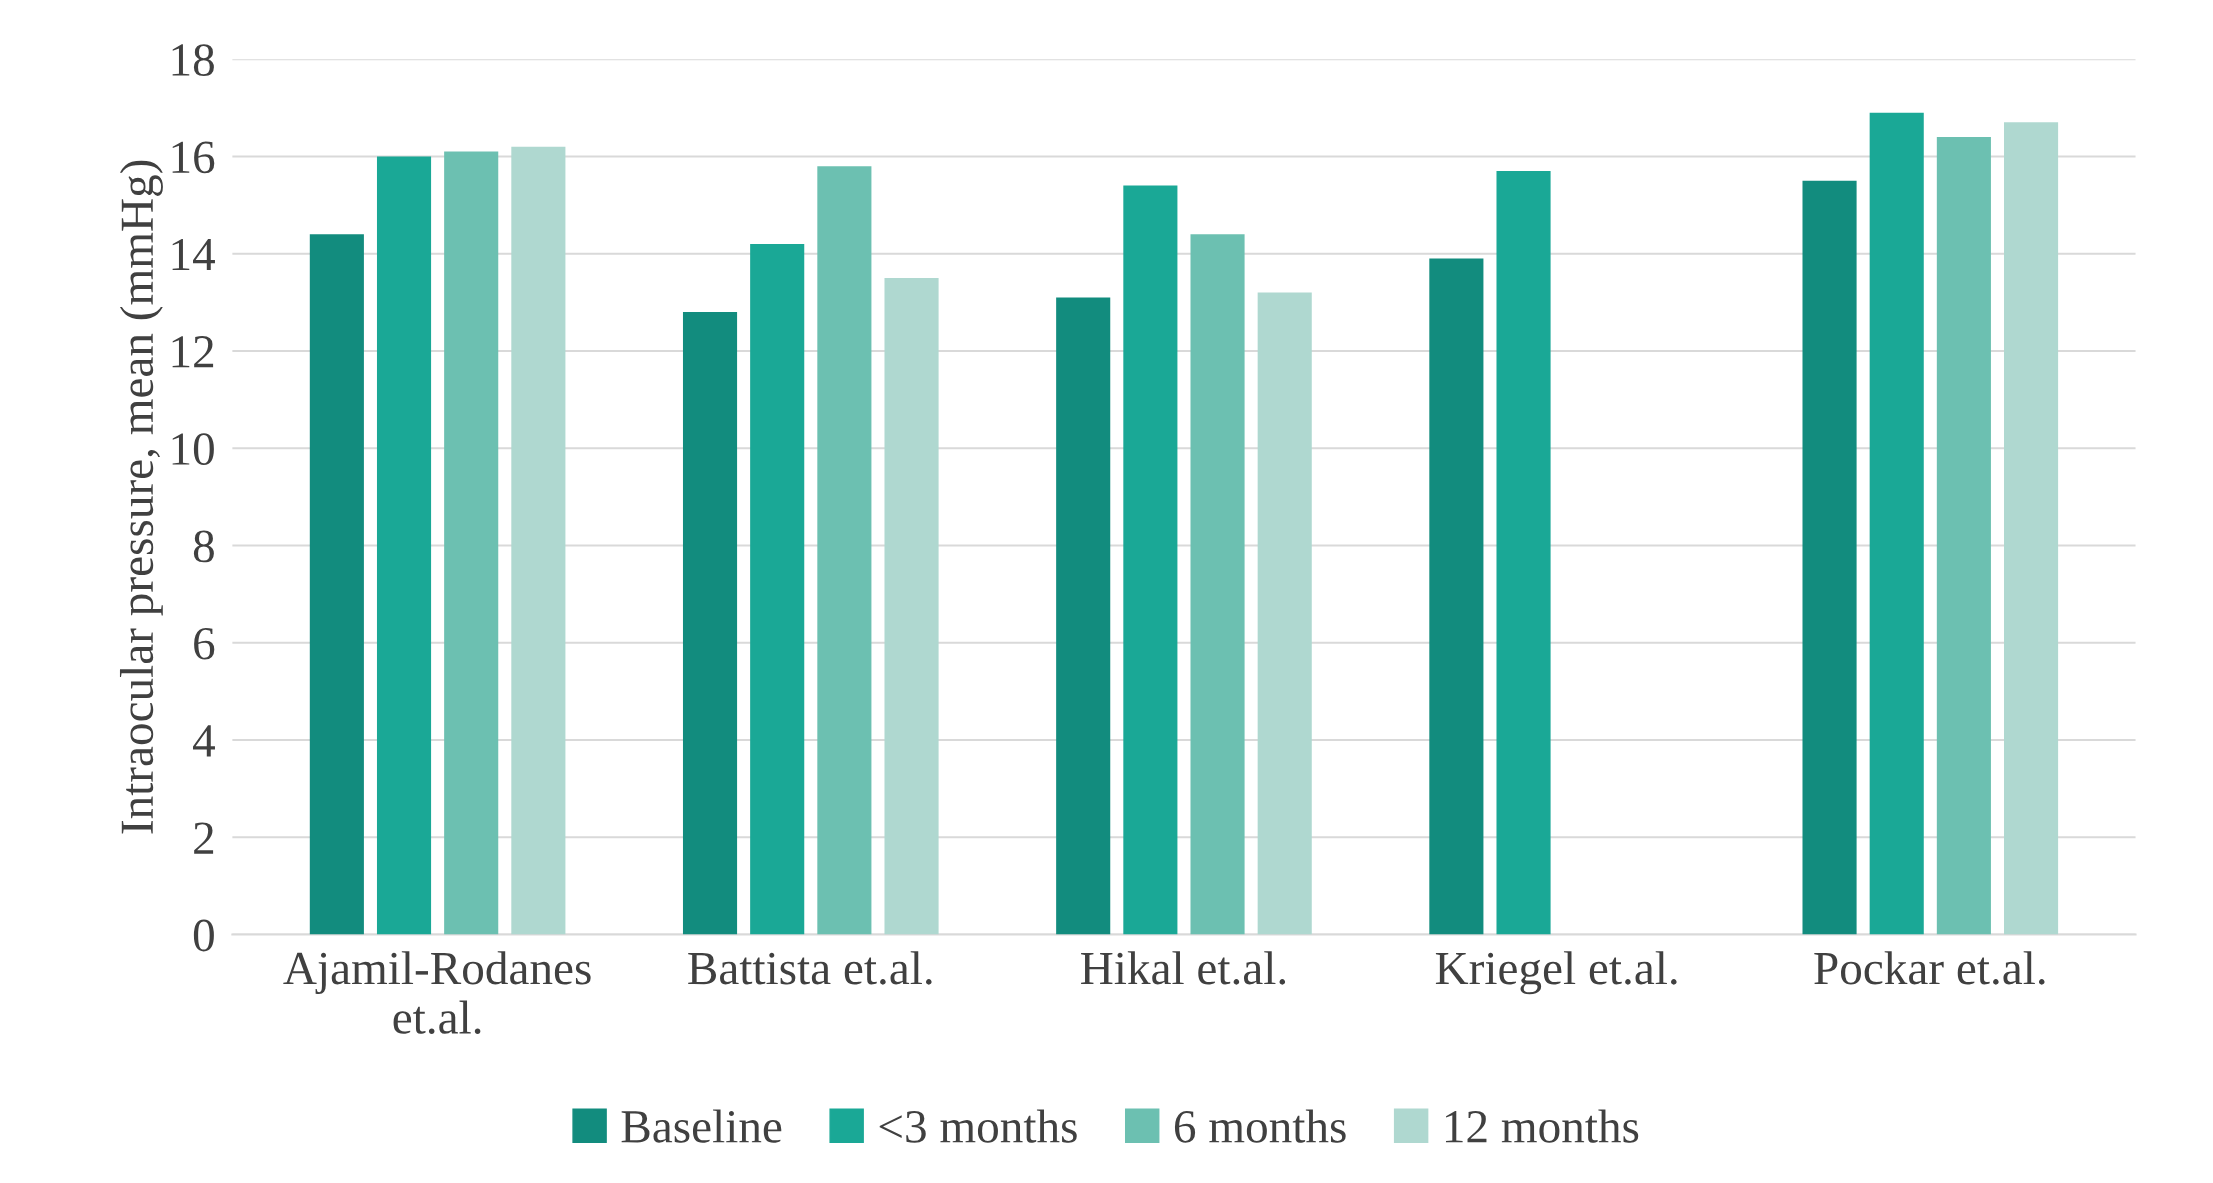 The image size is (2213, 1183). What do you see at coordinates (204, 643) in the screenshot?
I see `y-tick-label: 6` at bounding box center [204, 643].